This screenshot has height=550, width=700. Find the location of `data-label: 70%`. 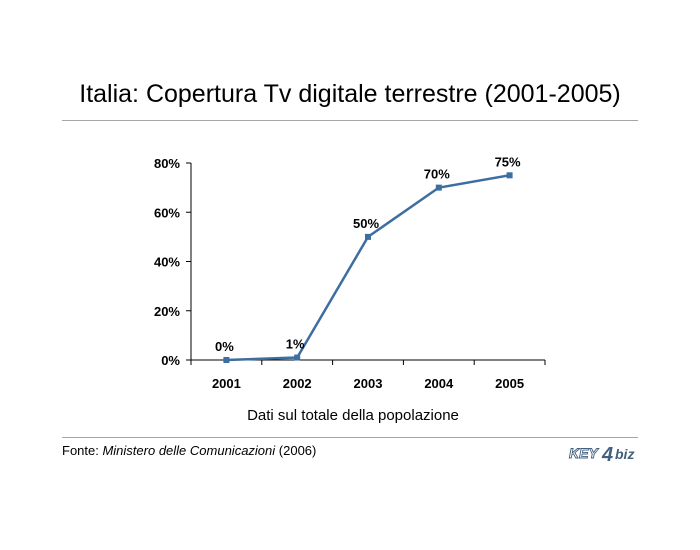

data-label: 70% is located at coordinates (437, 174).